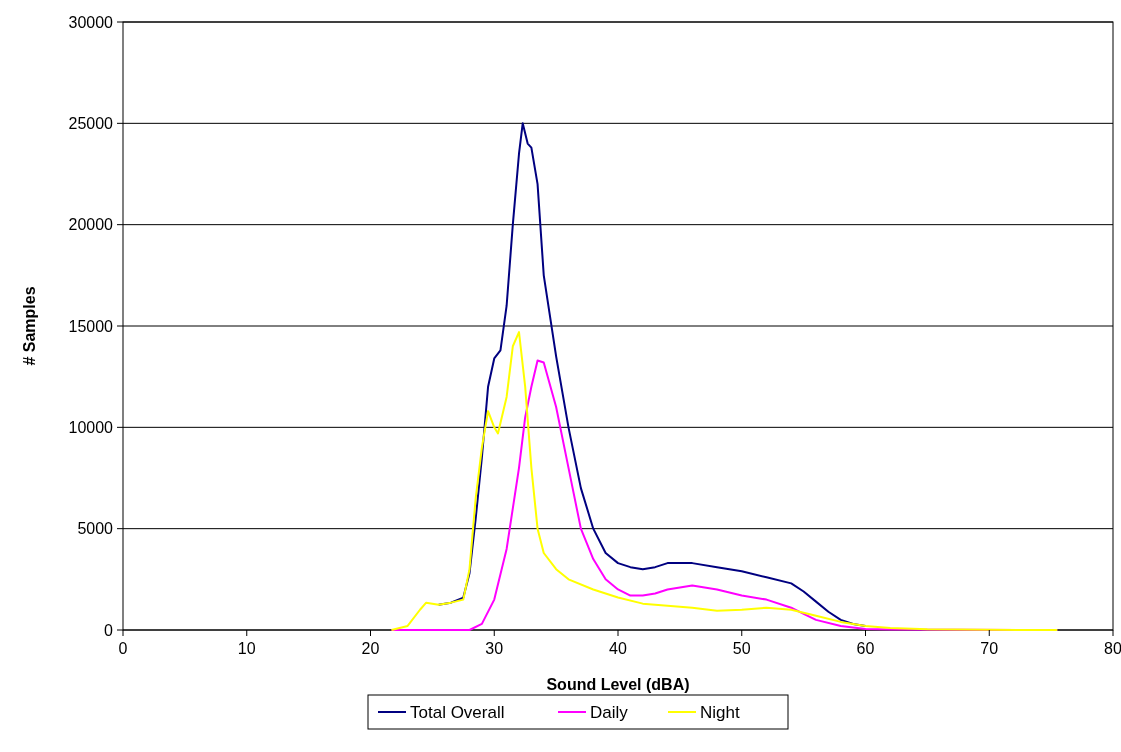 This screenshot has height=752, width=1121. Describe the element at coordinates (91, 427) in the screenshot. I see `y-tick-label: 10000` at that location.